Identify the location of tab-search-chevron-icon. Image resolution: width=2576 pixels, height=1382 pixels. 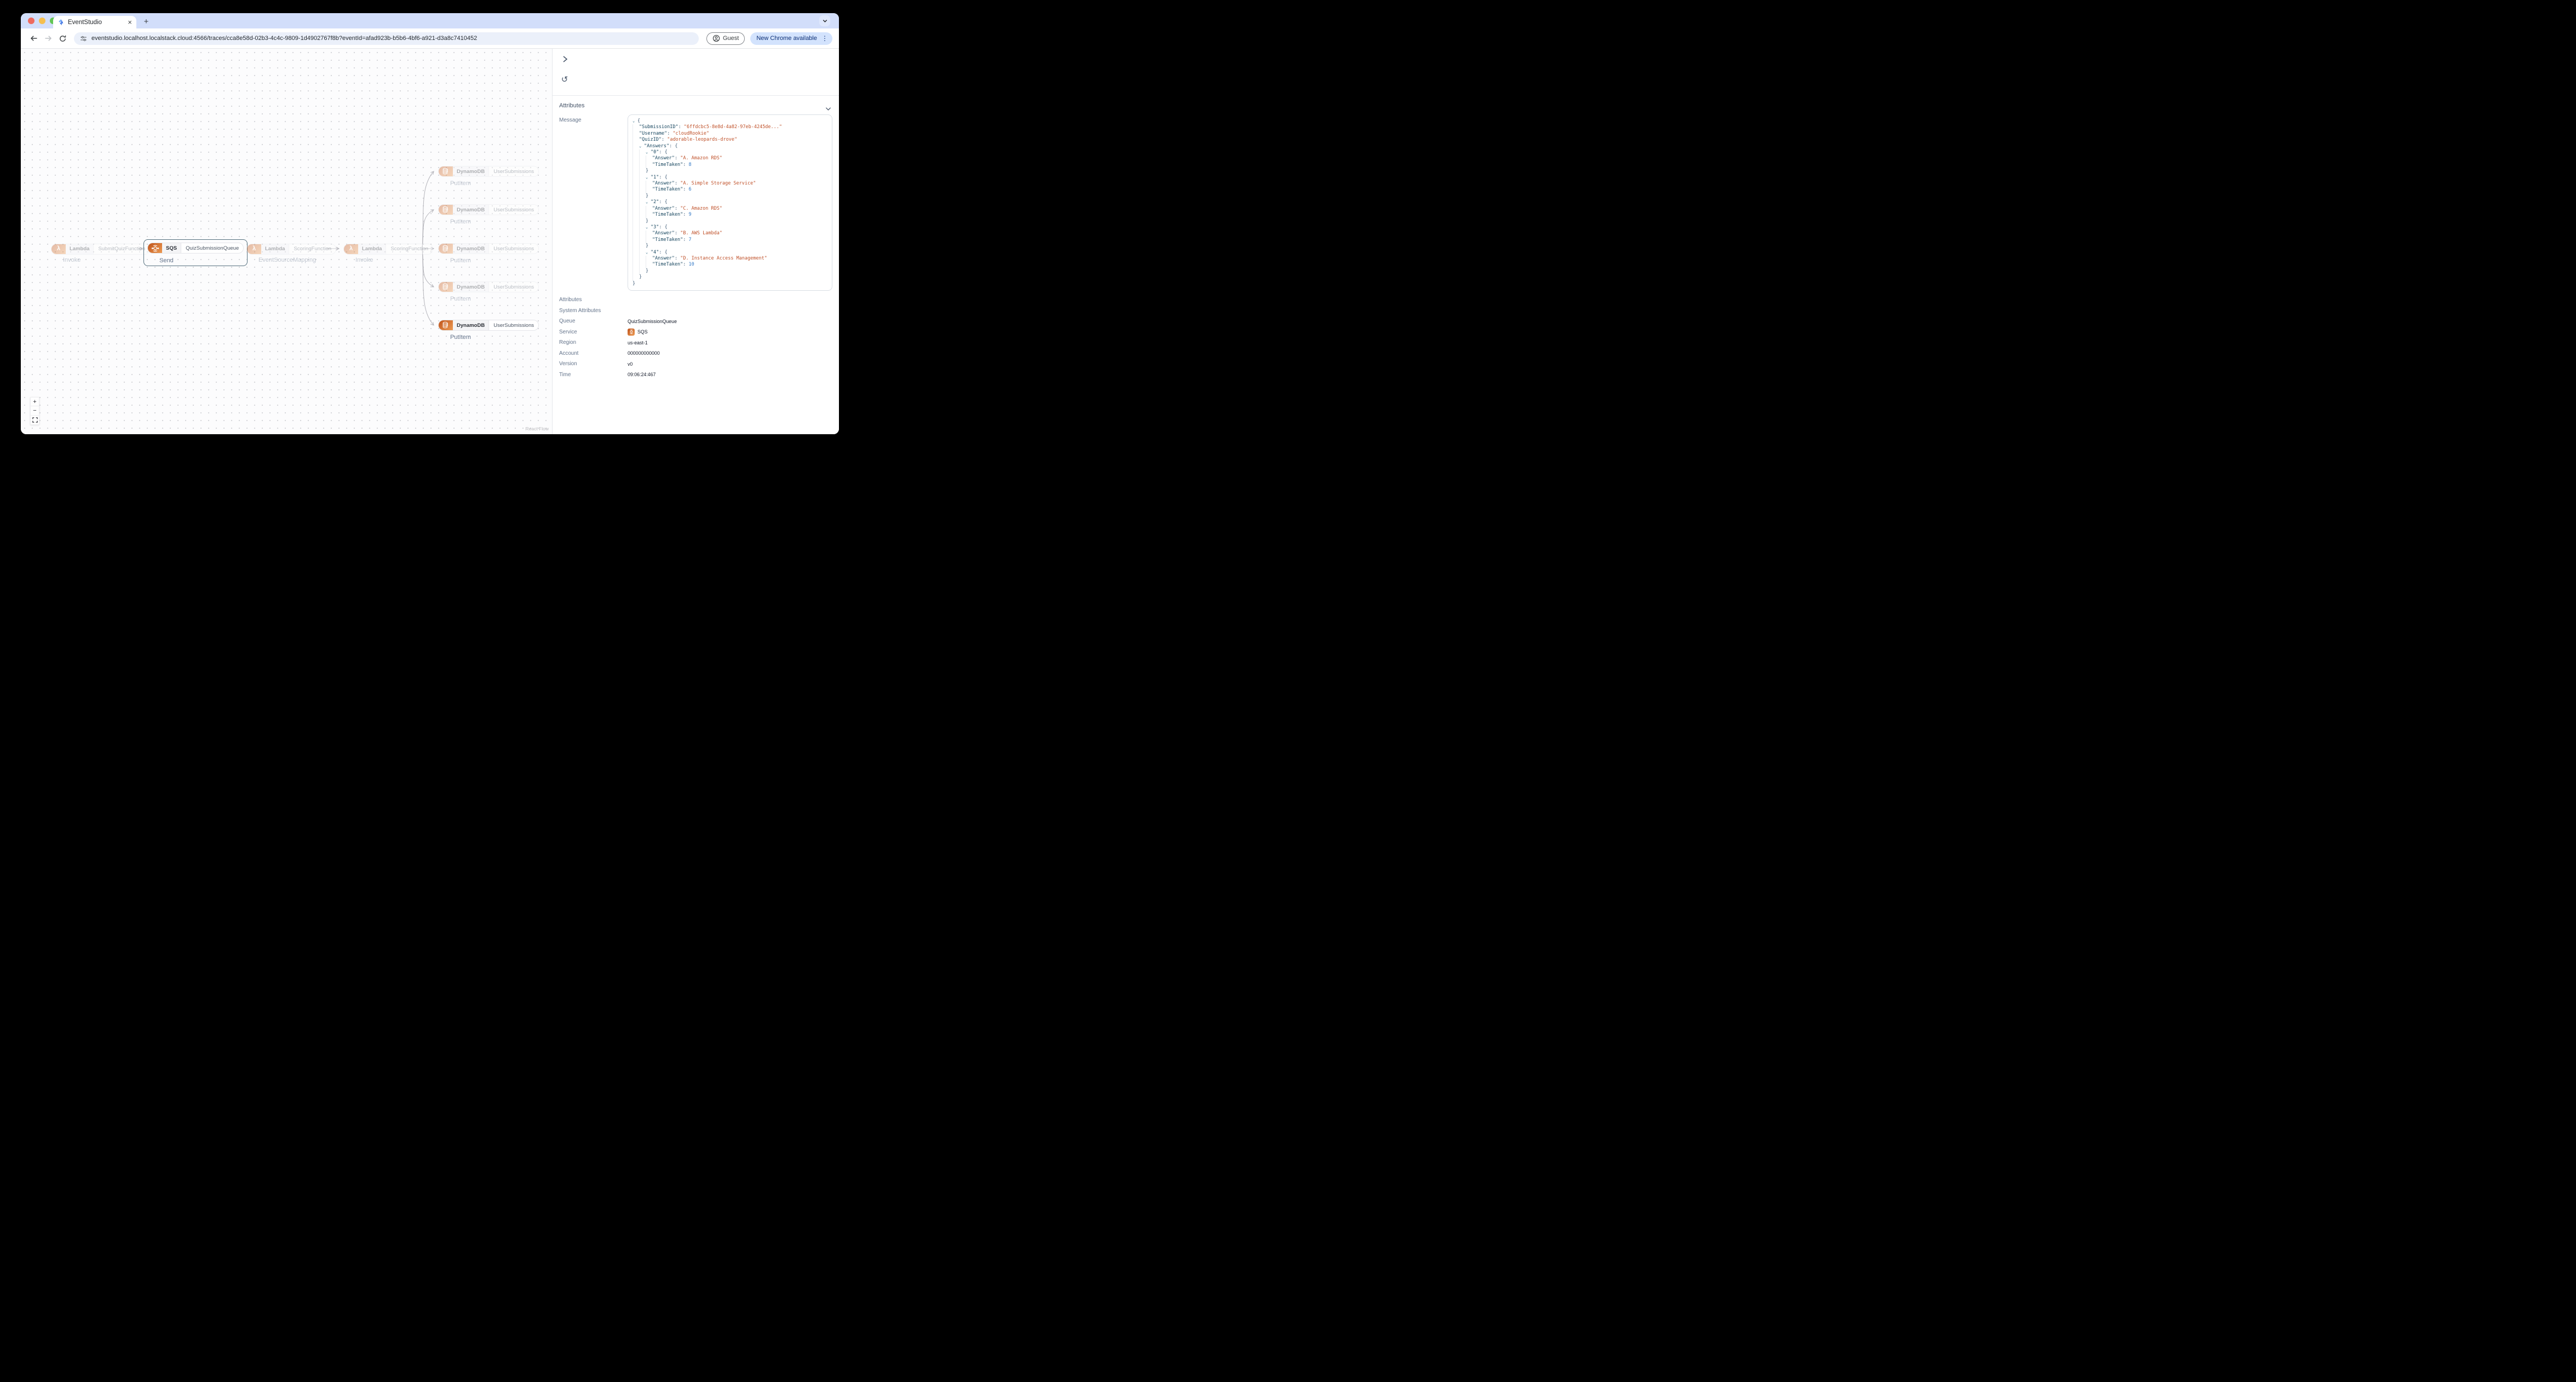
(824, 20).